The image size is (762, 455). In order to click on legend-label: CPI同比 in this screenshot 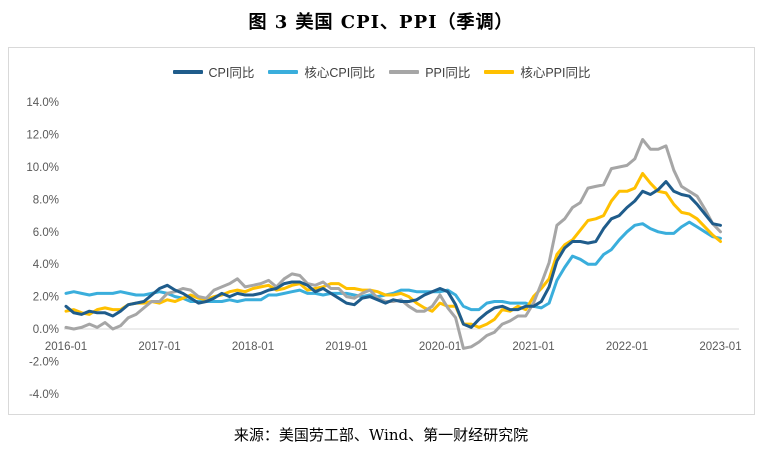, I will do `click(231, 73)`.